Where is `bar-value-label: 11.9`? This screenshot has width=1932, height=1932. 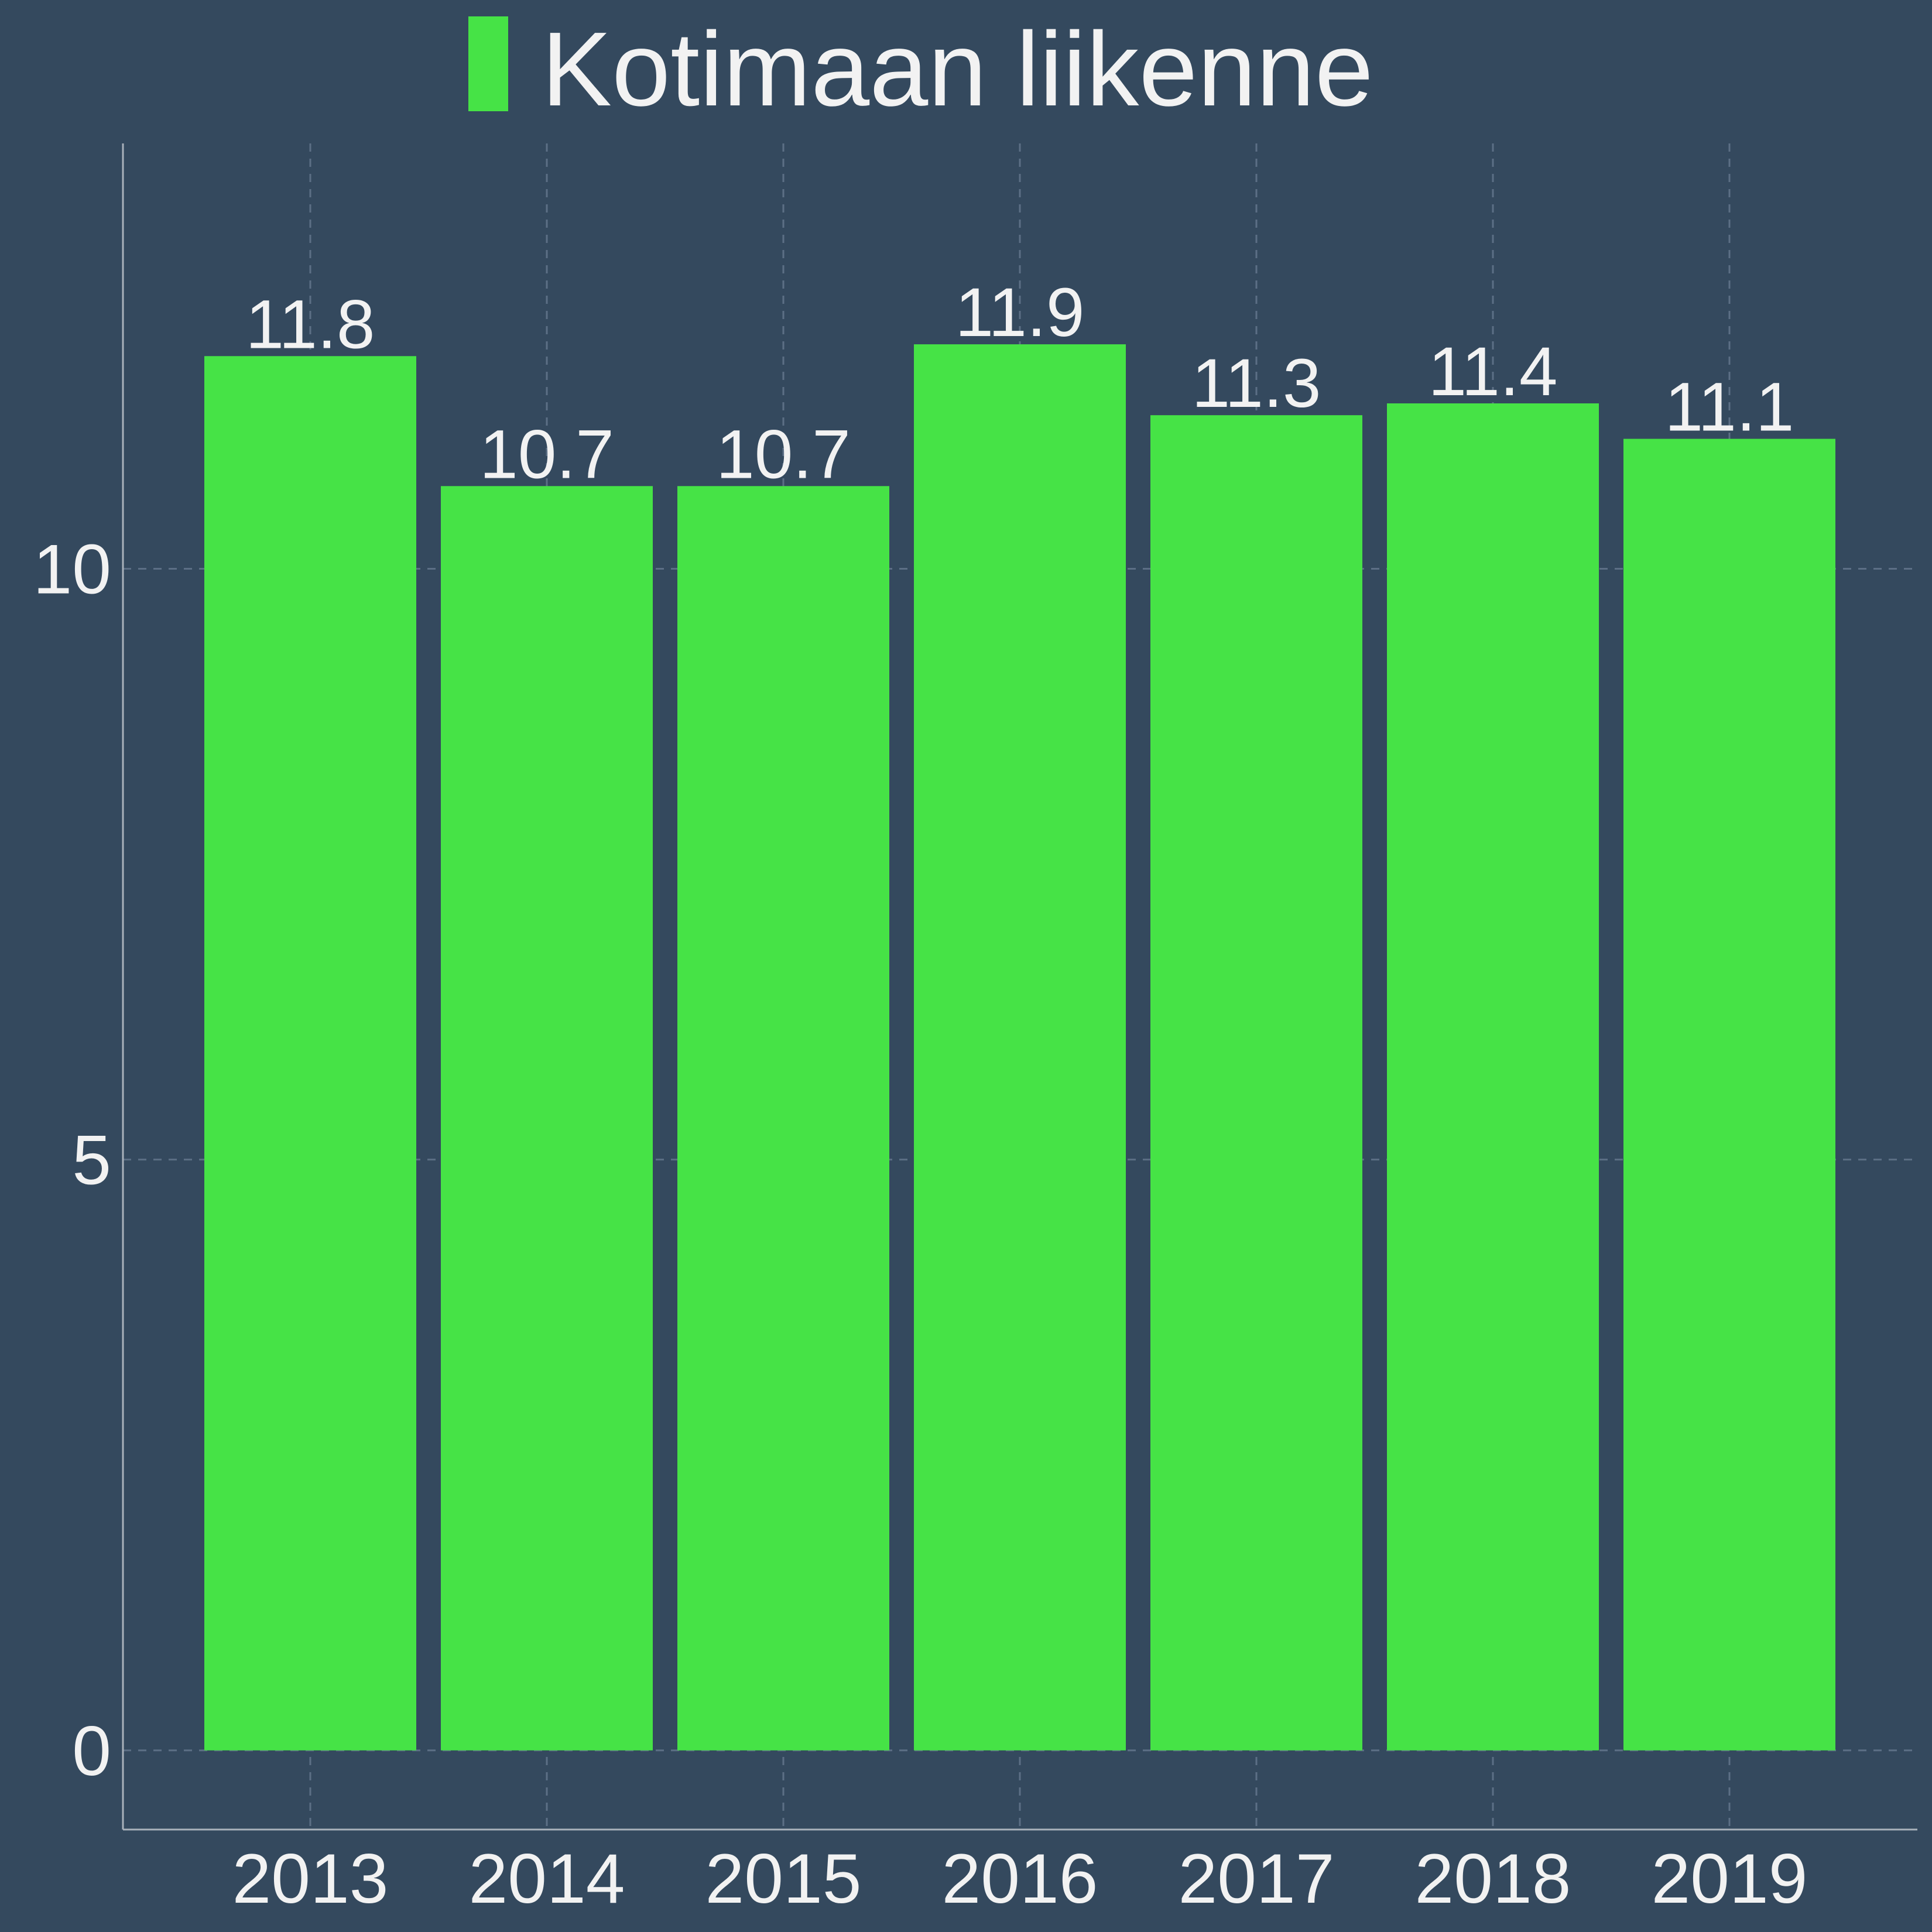
bar-value-label: 11.9 is located at coordinates (1020, 312).